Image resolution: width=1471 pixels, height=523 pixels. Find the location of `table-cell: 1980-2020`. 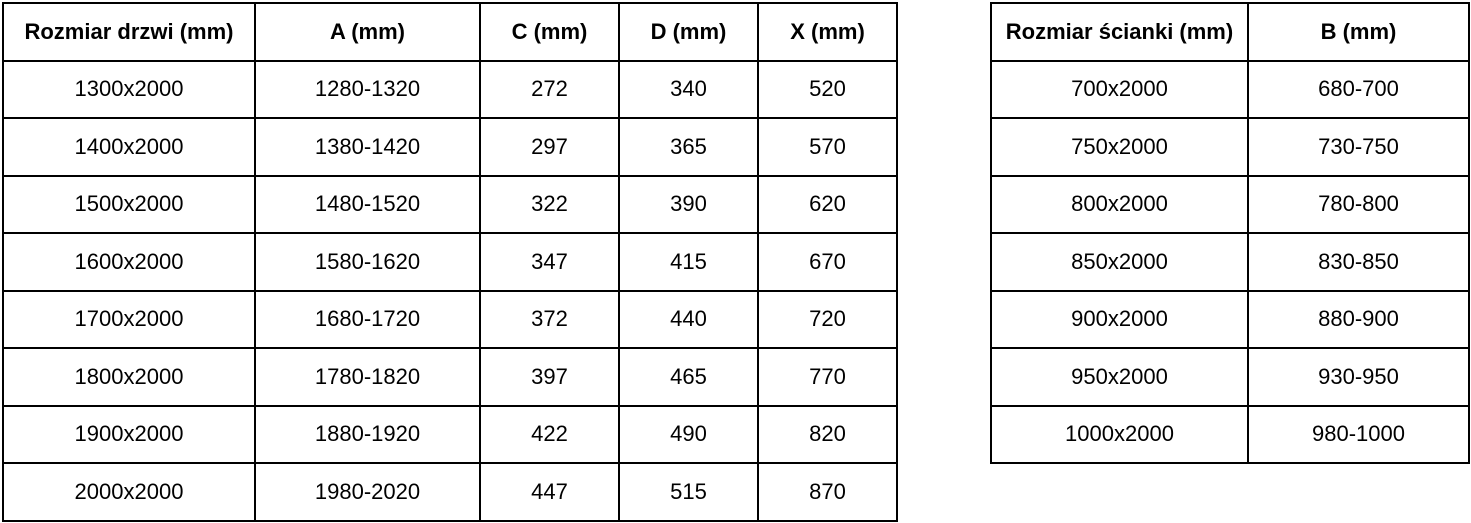

table-cell: 1980-2020 is located at coordinates (367, 492).